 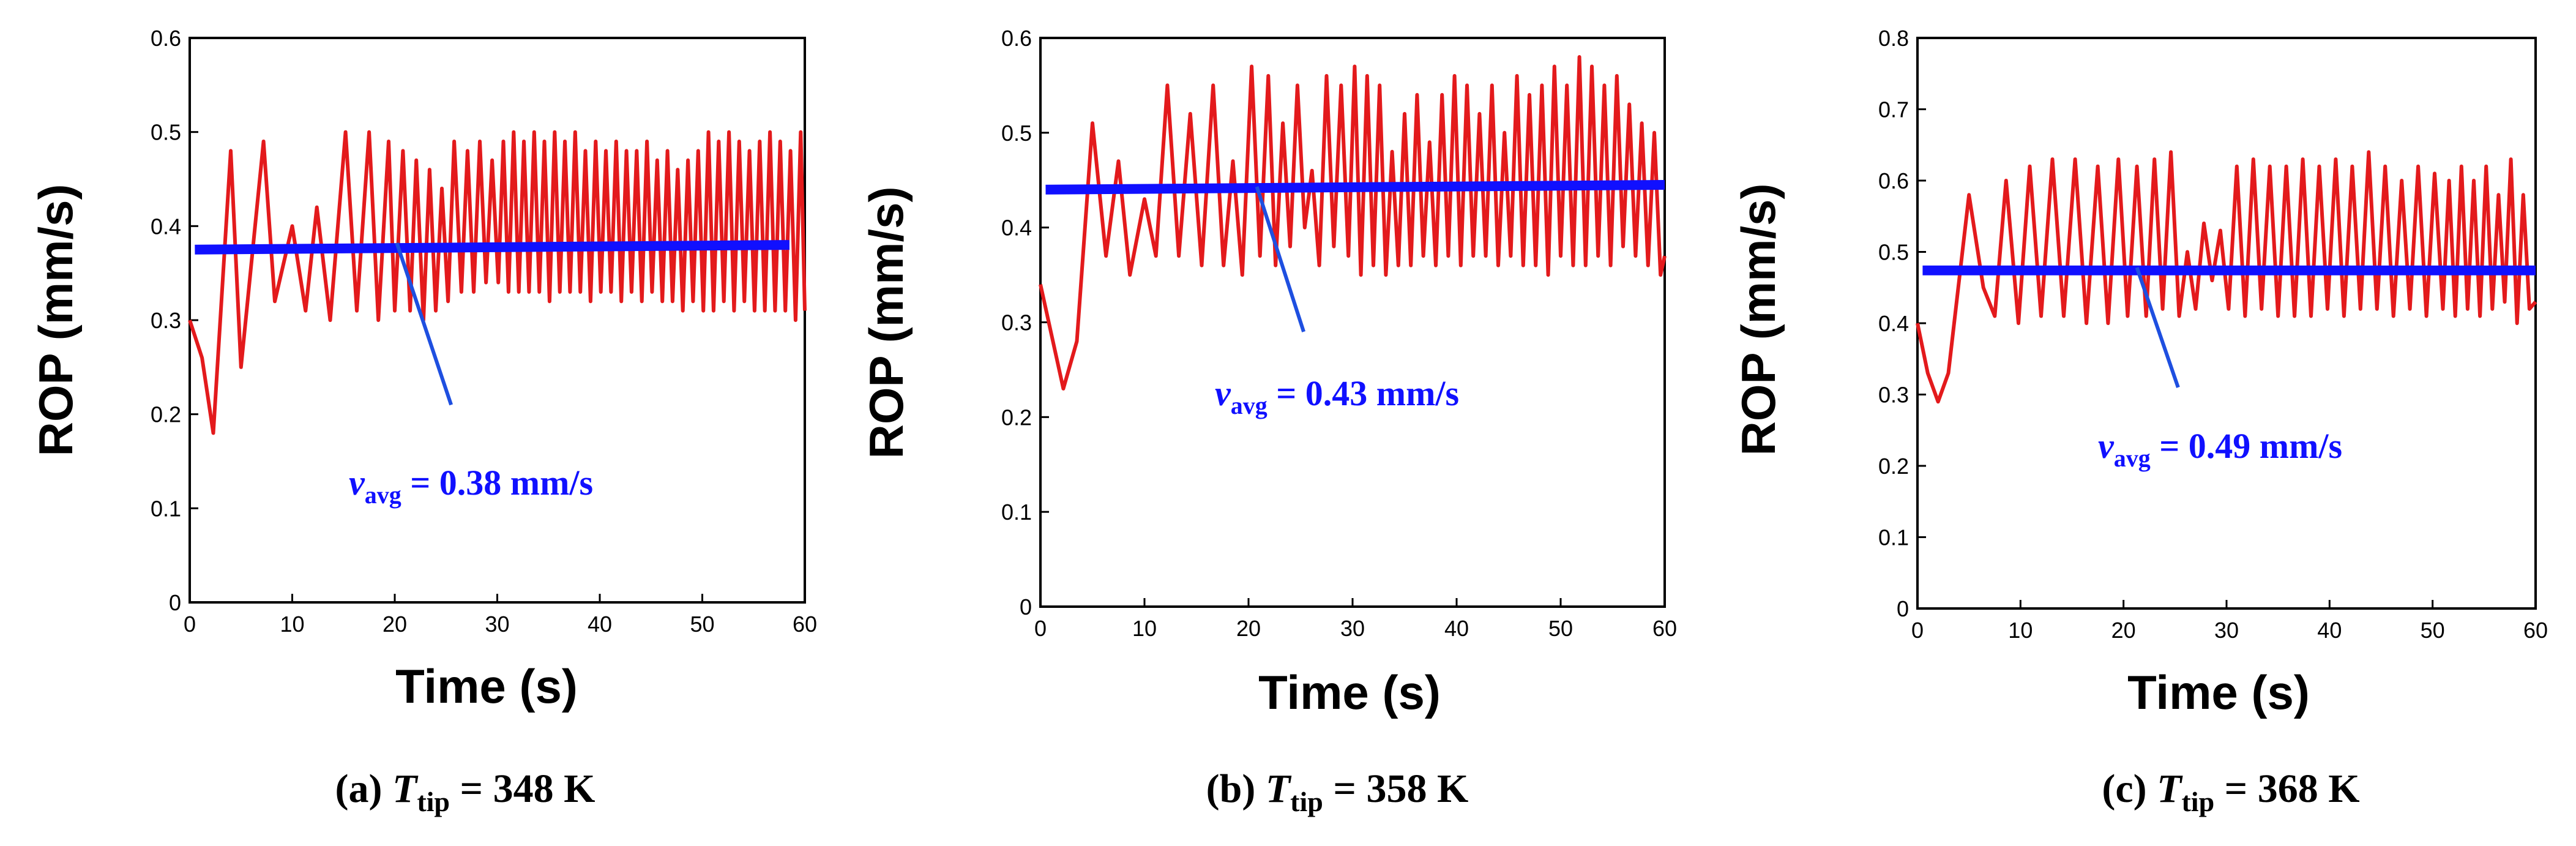 I want to click on panel-a-x-tick-label: 0, so click(x=190, y=624).